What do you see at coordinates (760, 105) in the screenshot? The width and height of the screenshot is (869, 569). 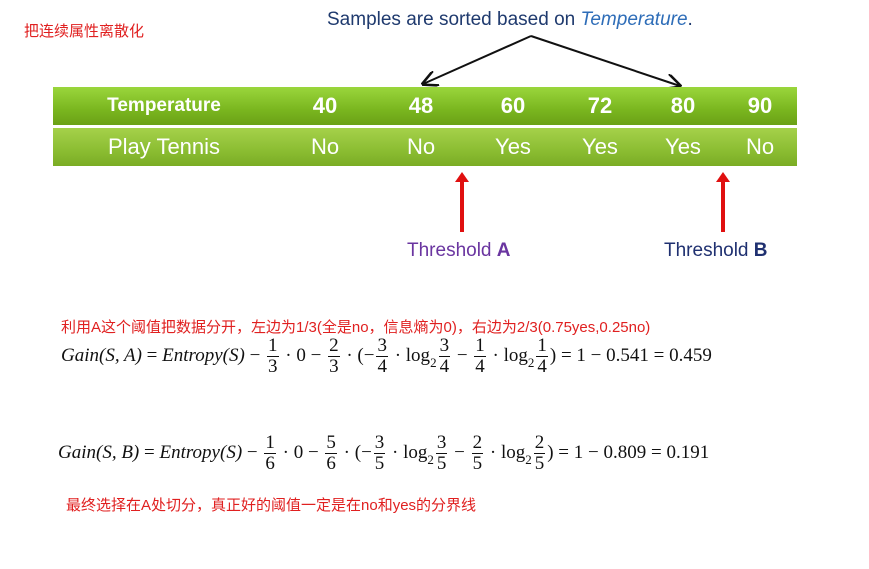 I see `temp-cell: 90` at bounding box center [760, 105].